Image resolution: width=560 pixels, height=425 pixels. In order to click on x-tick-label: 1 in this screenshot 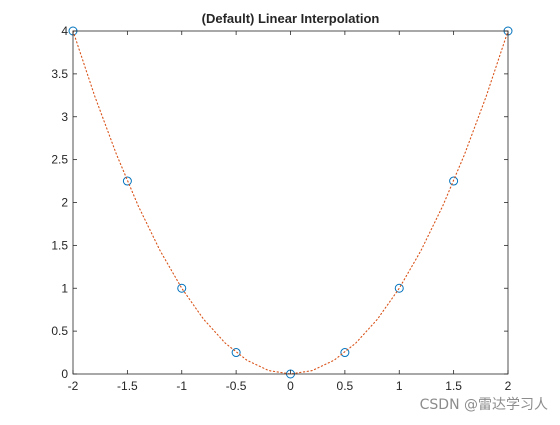, I will do `click(399, 386)`.